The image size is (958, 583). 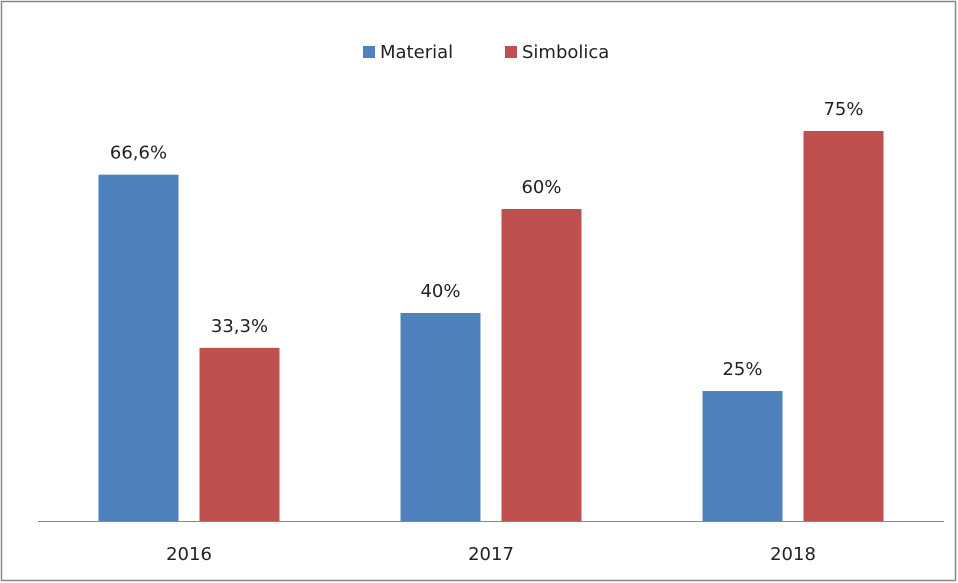 What do you see at coordinates (440, 291) in the screenshot?
I see `data-label: 40%` at bounding box center [440, 291].